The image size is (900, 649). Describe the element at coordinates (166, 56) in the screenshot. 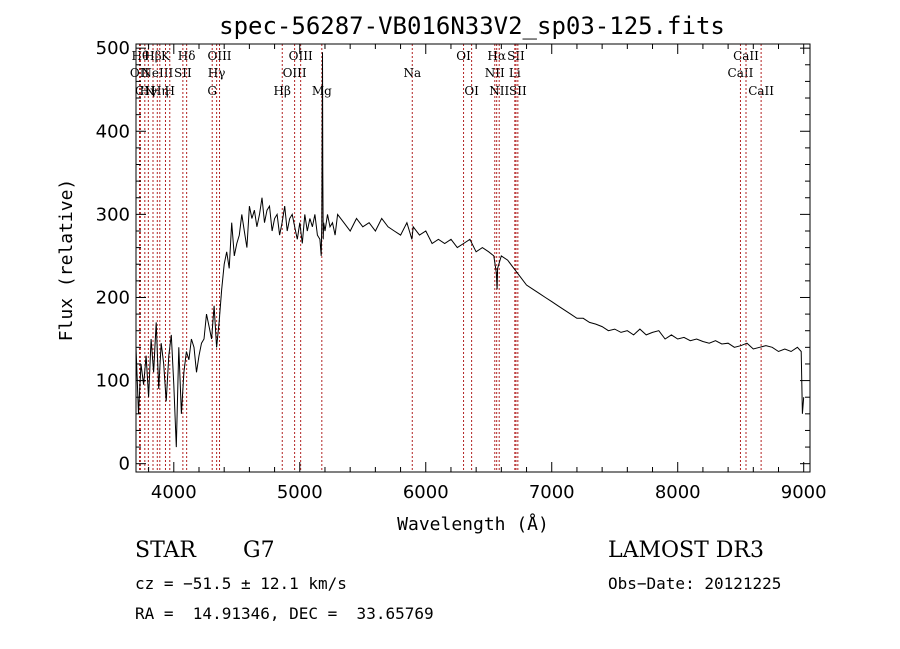

I see `line-marker-label: K` at that location.